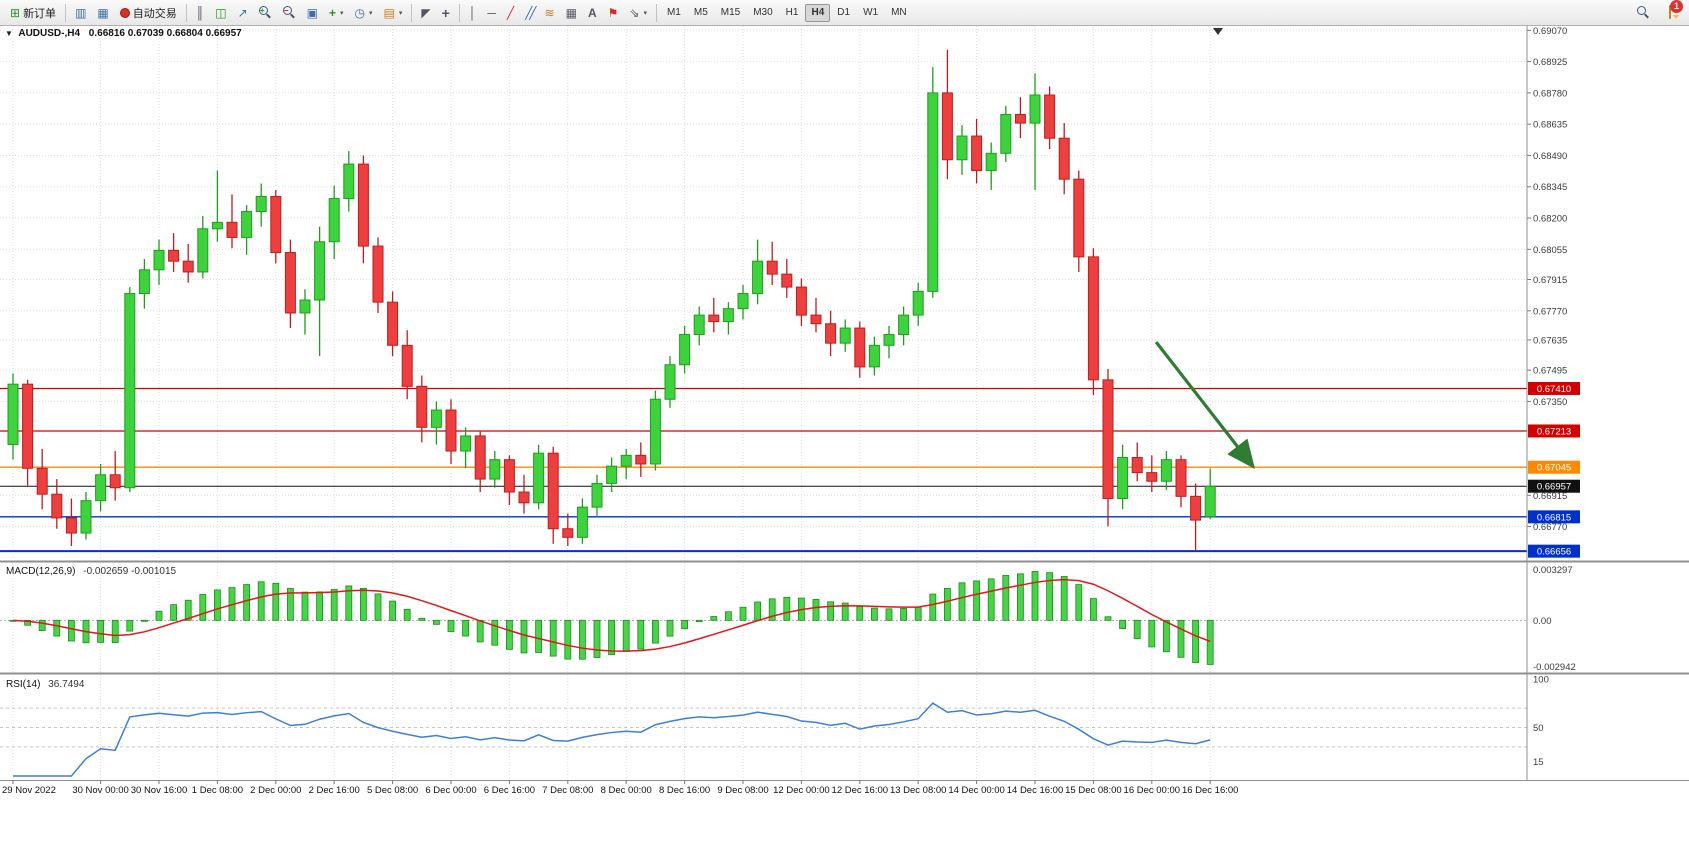 This screenshot has height=862, width=1689. I want to click on cursor-icon: ◤, so click(426, 12).